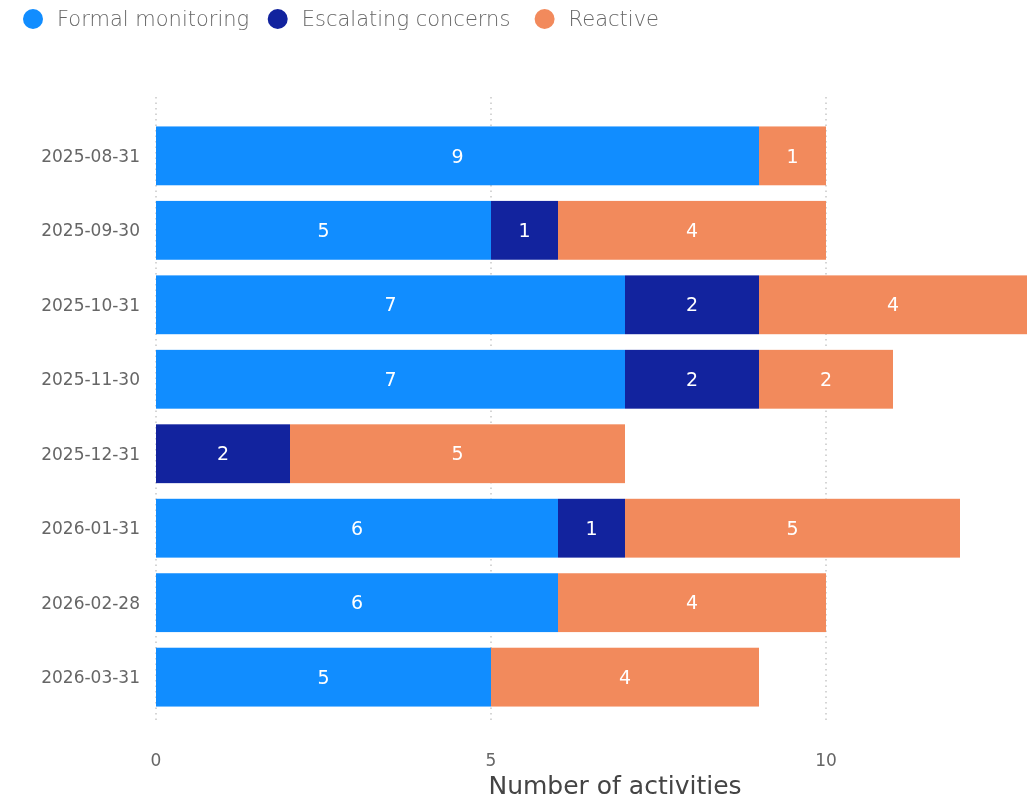 Image resolution: width=1035 pixels, height=802 pixels. What do you see at coordinates (153, 19) in the screenshot?
I see `legend-label: Formal monitoring` at bounding box center [153, 19].